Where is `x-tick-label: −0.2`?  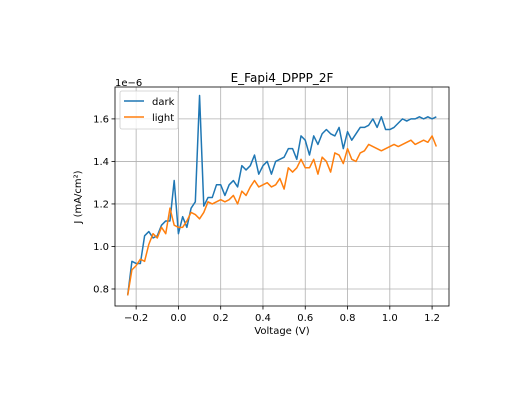 x-tick-label: −0.2 is located at coordinates (136, 318).